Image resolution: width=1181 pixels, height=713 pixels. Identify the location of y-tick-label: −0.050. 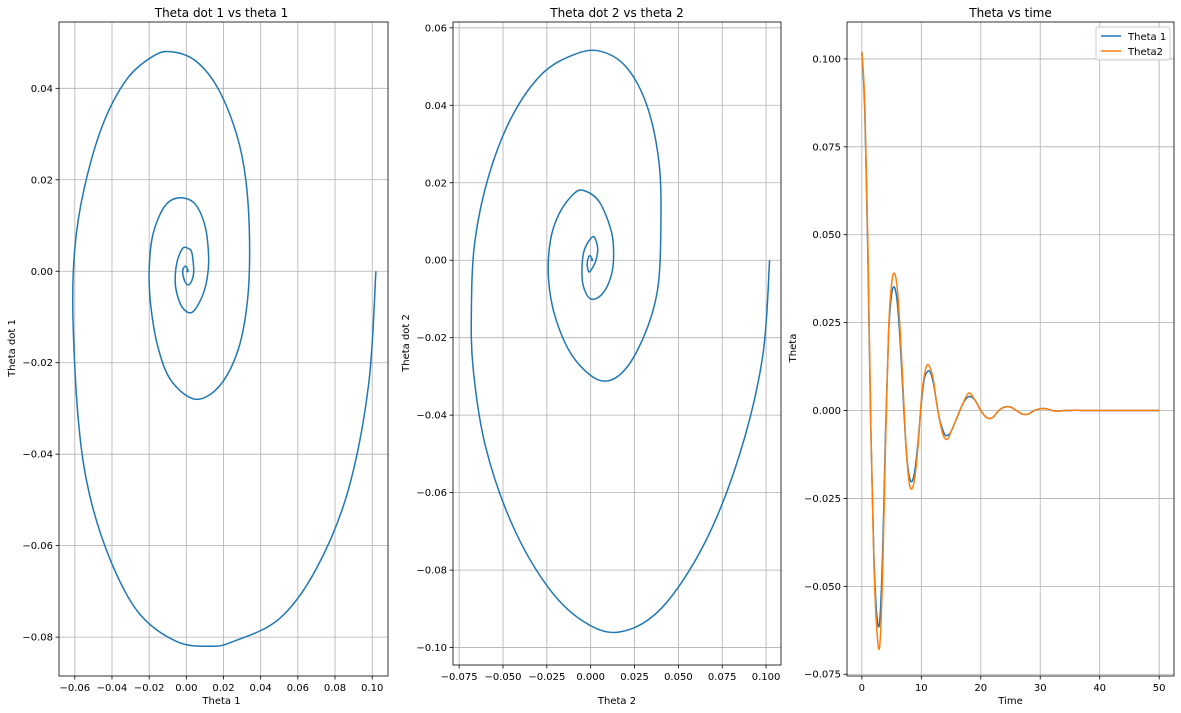
(822, 587).